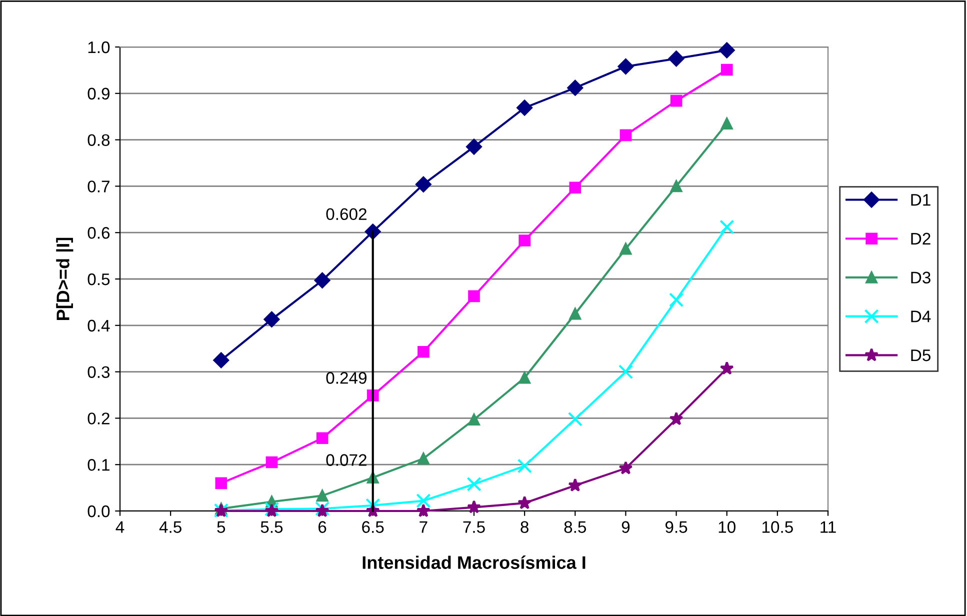 This screenshot has width=967, height=616. Describe the element at coordinates (221, 527) in the screenshot. I see `x-tick-label: 5` at that location.